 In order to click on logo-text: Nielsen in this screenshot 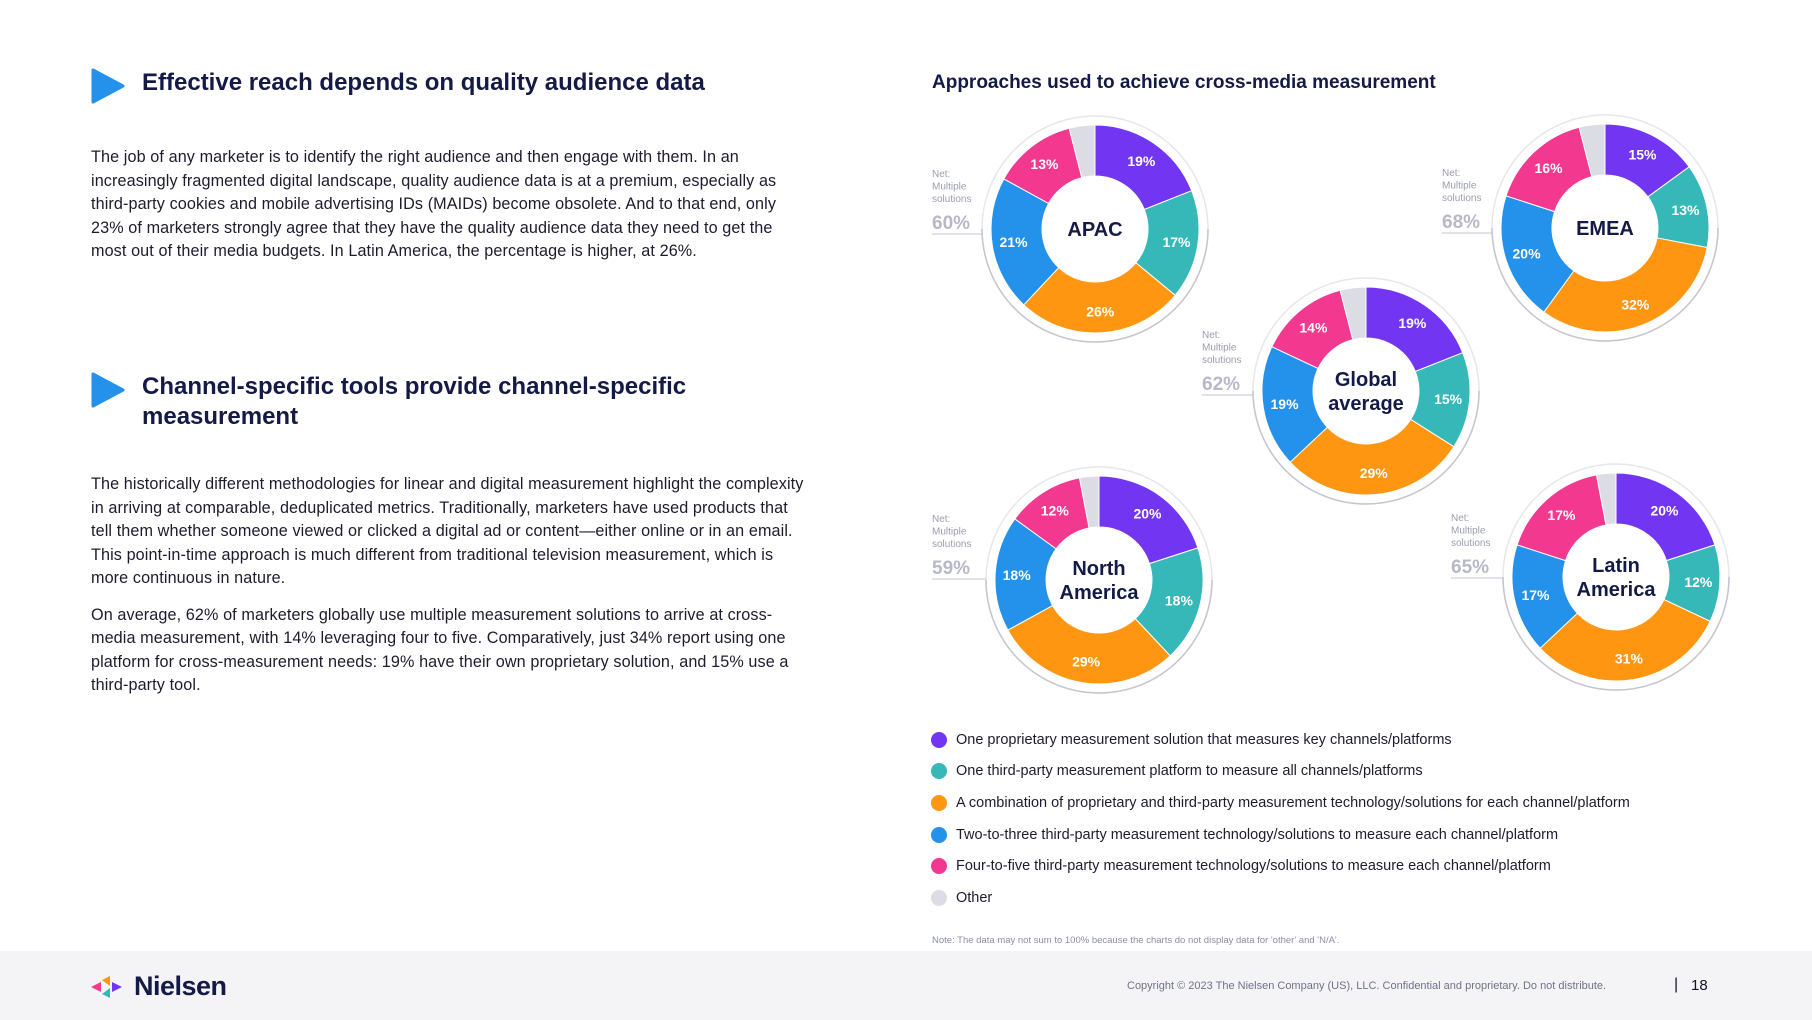, I will do `click(180, 986)`.